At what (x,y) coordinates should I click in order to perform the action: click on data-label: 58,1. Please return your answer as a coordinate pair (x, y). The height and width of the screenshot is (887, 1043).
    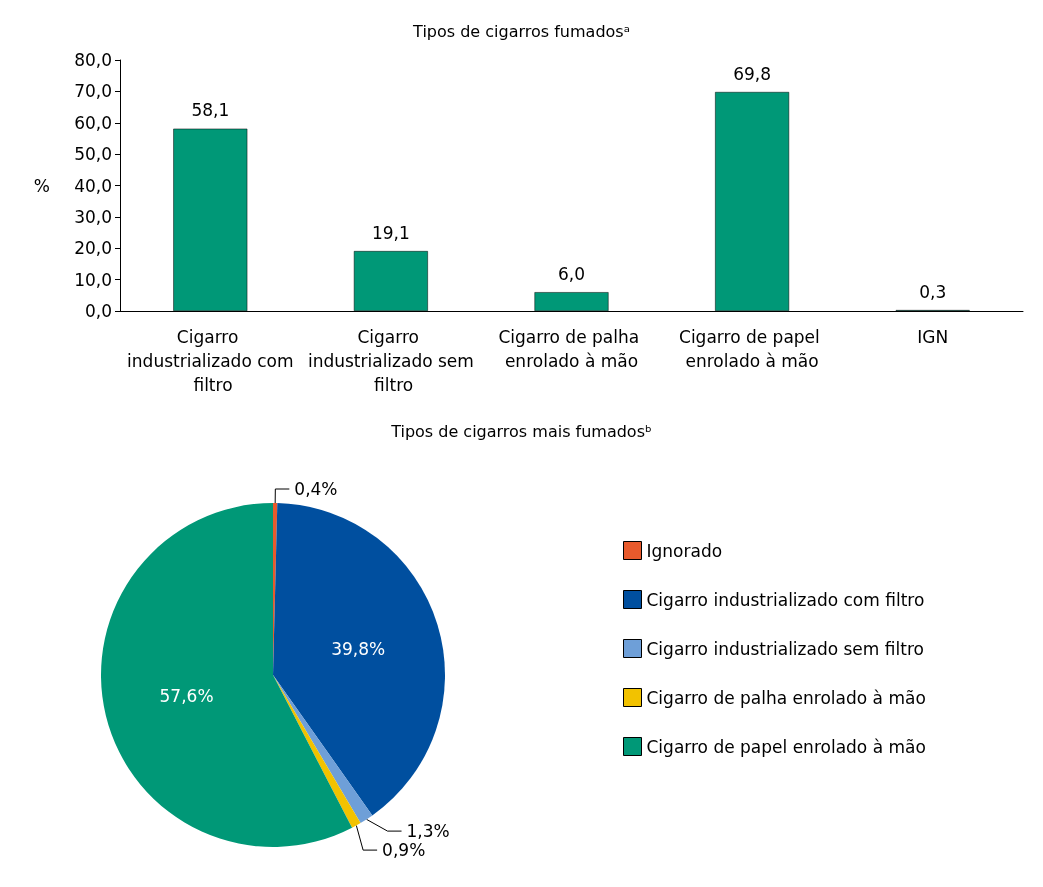
    Looking at the image, I should click on (210, 110).